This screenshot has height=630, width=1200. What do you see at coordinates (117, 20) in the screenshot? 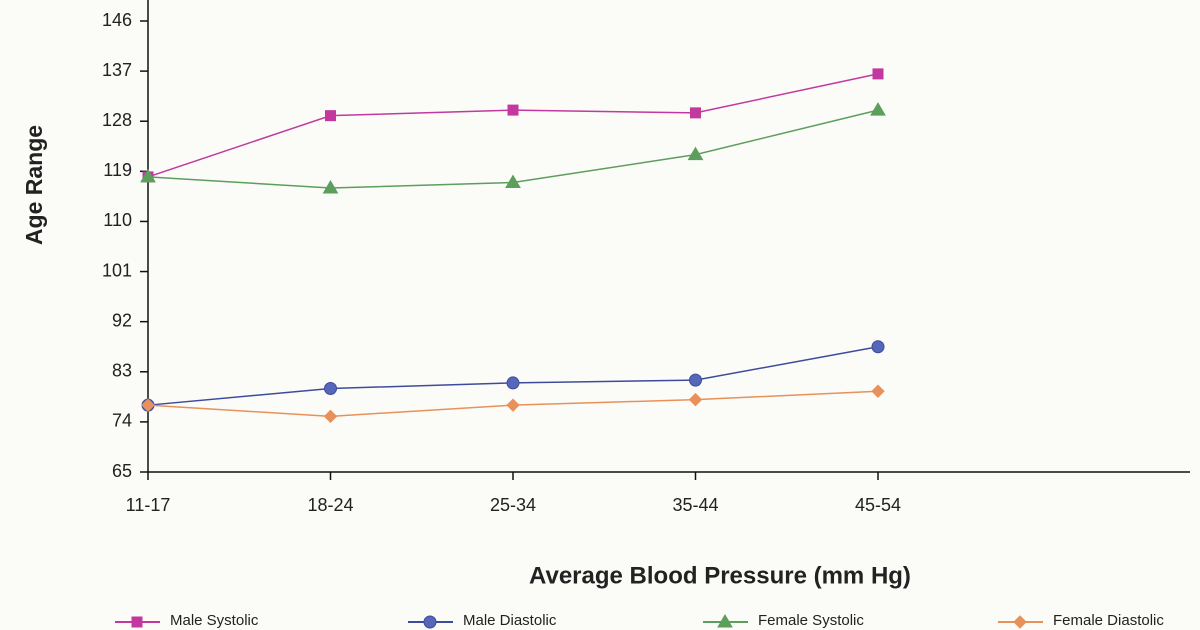
I see `y-tick-label: 146` at bounding box center [117, 20].